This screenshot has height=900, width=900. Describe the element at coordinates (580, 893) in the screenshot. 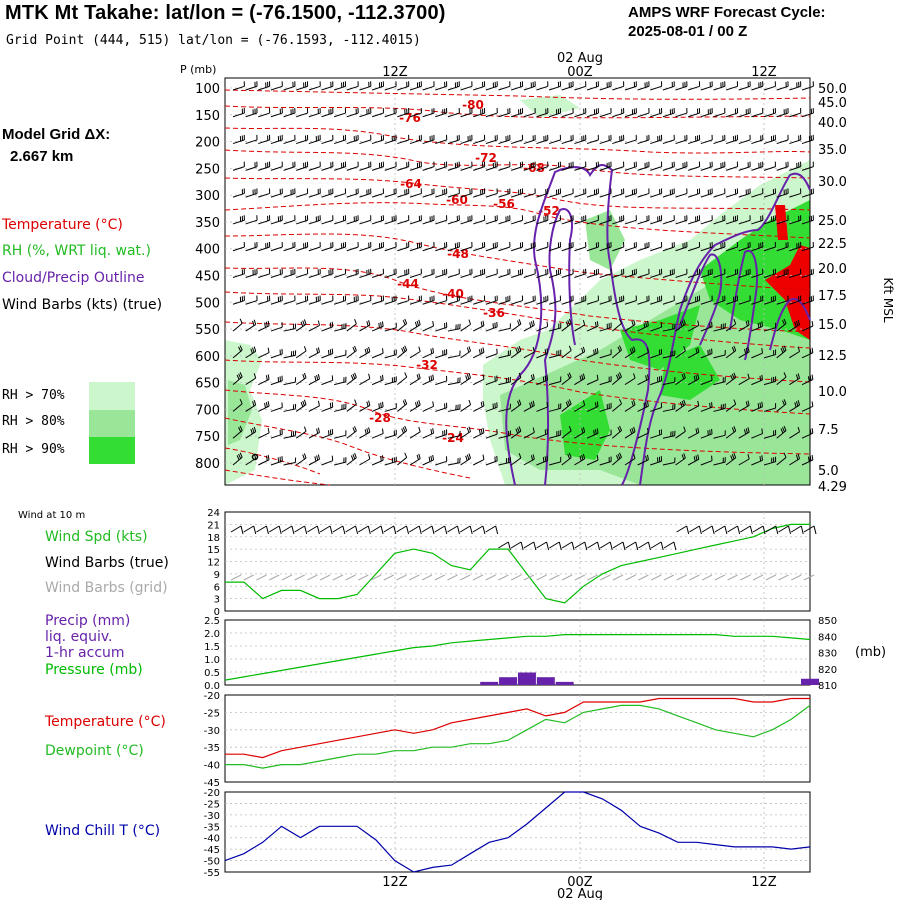

I see `bottom-date-label: 02 Aug` at that location.